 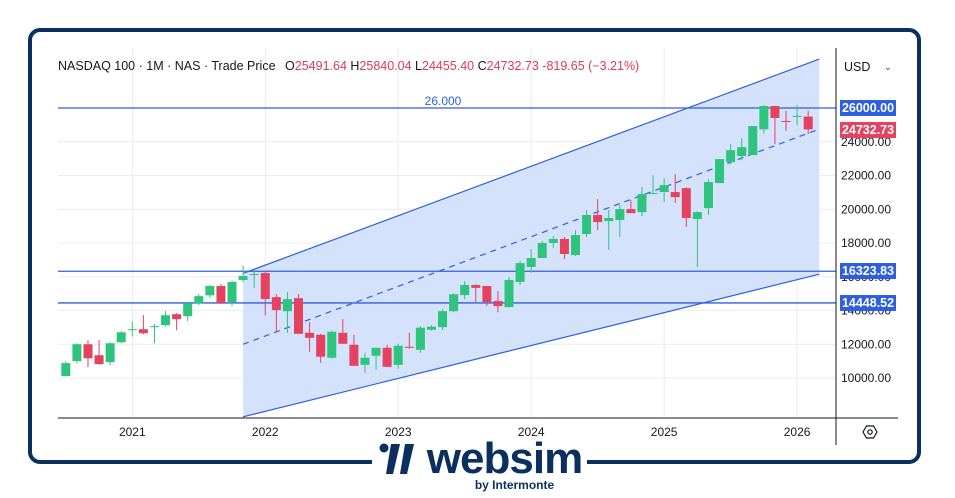 I want to click on change-value: -819.65 (−3.21%), so click(x=591, y=66).